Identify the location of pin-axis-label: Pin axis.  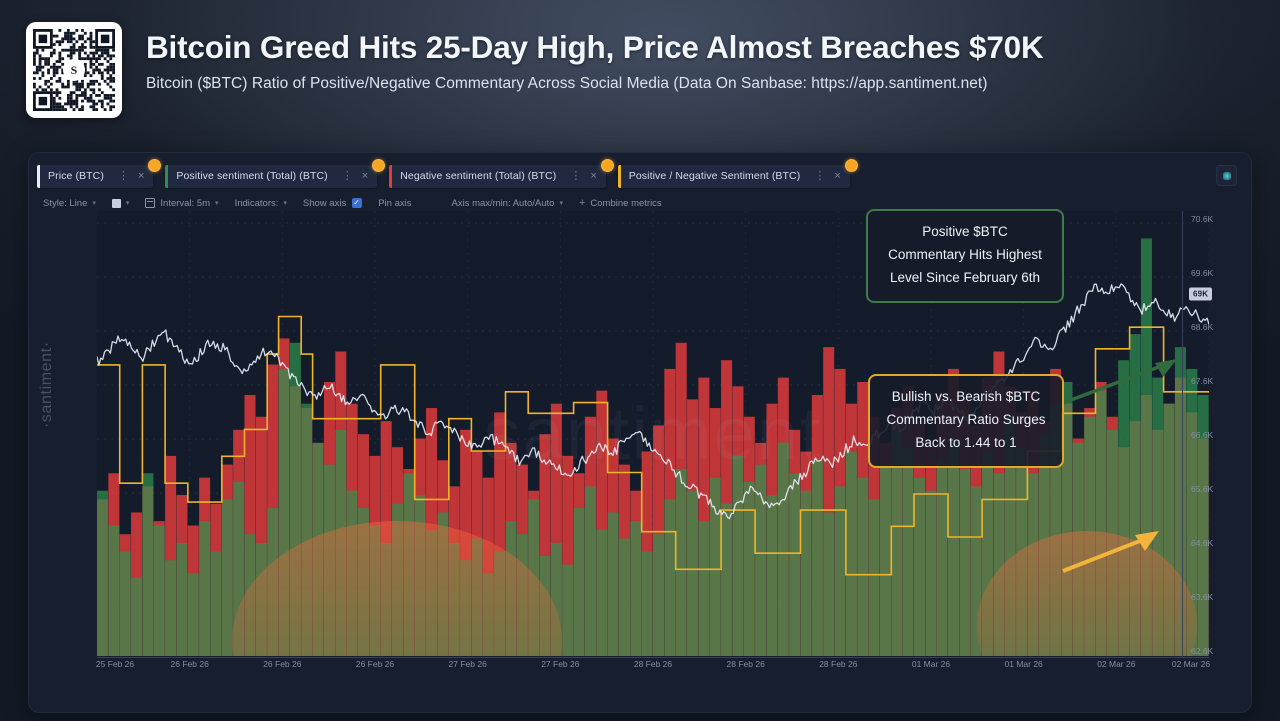
(395, 203).